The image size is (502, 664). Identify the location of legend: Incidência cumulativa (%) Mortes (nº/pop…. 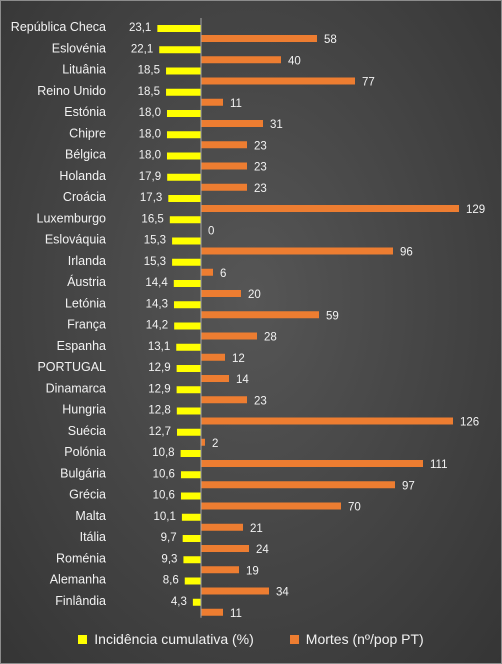
(251, 639).